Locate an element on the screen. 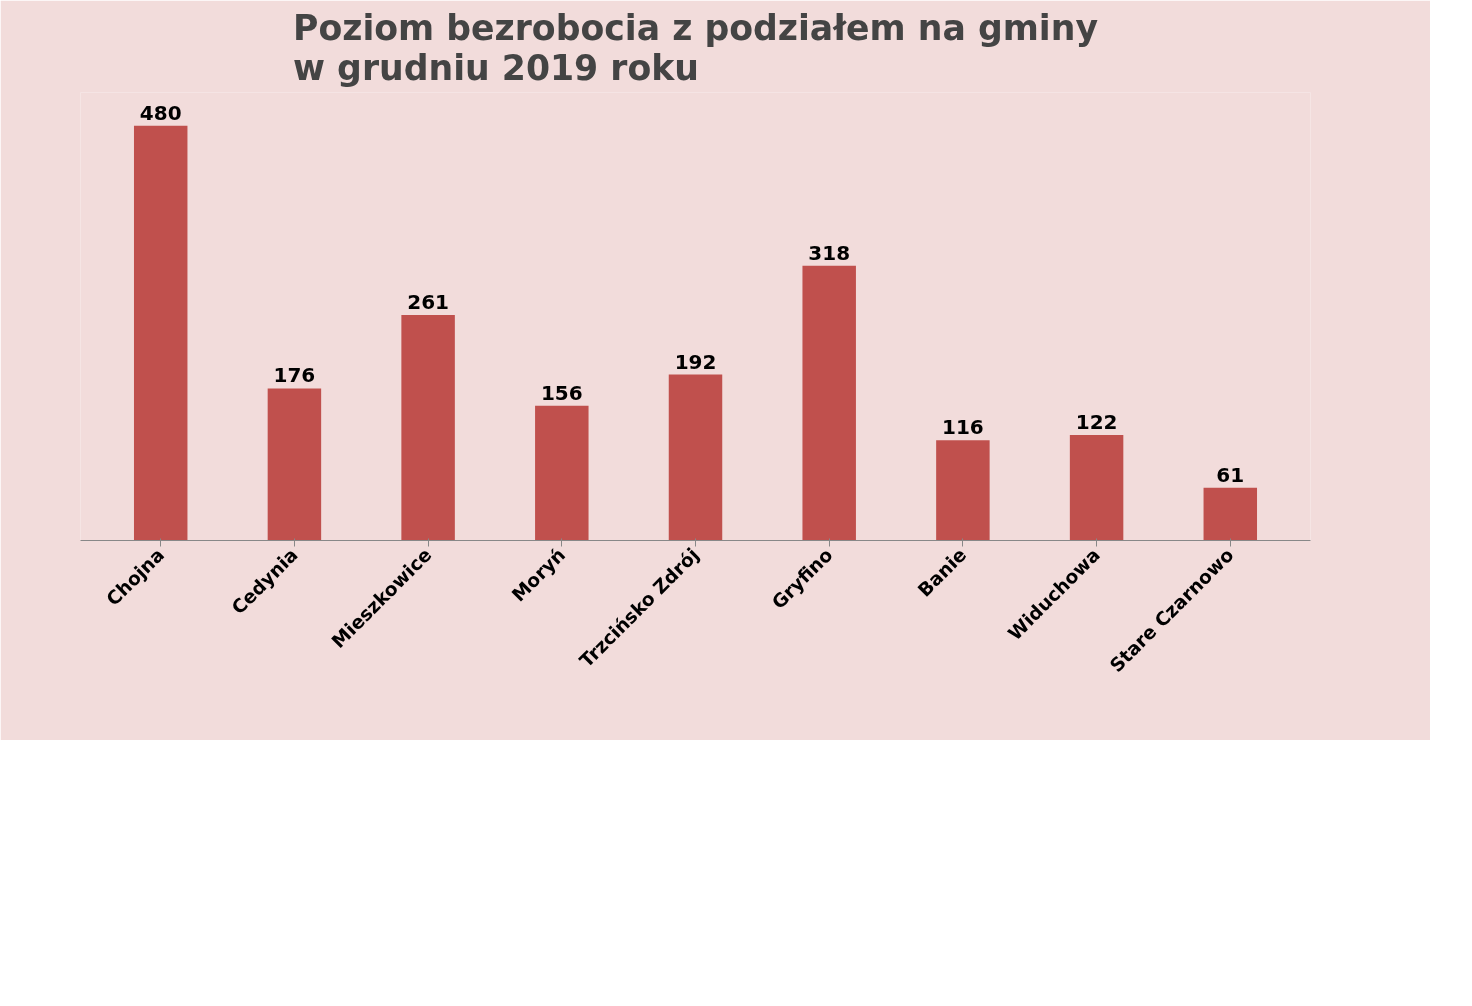  data-label: 122 is located at coordinates (1096, 422).